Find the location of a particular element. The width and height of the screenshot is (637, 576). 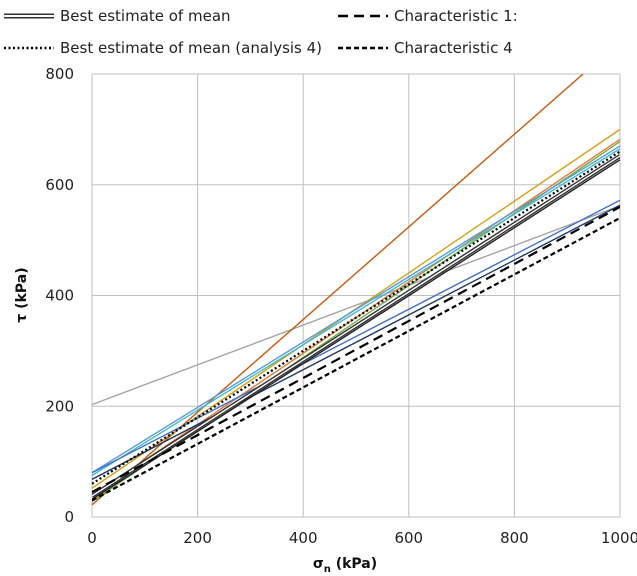

x-axis-label-sub: n is located at coordinates (327, 569).